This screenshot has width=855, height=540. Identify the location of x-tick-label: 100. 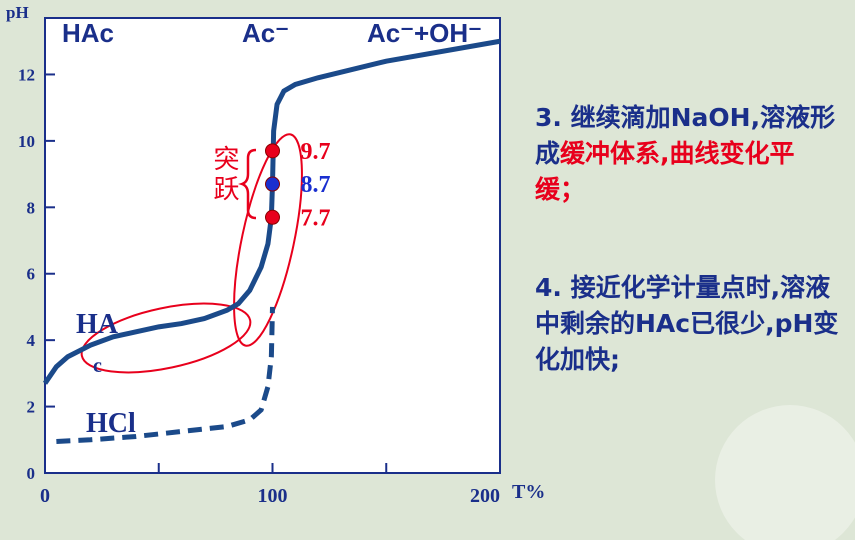
(273, 496).